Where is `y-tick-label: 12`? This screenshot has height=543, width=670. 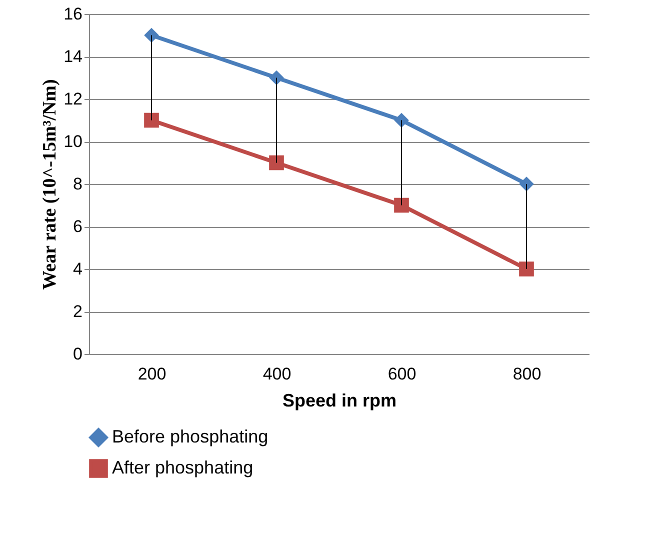
y-tick-label: 12 is located at coordinates (73, 99).